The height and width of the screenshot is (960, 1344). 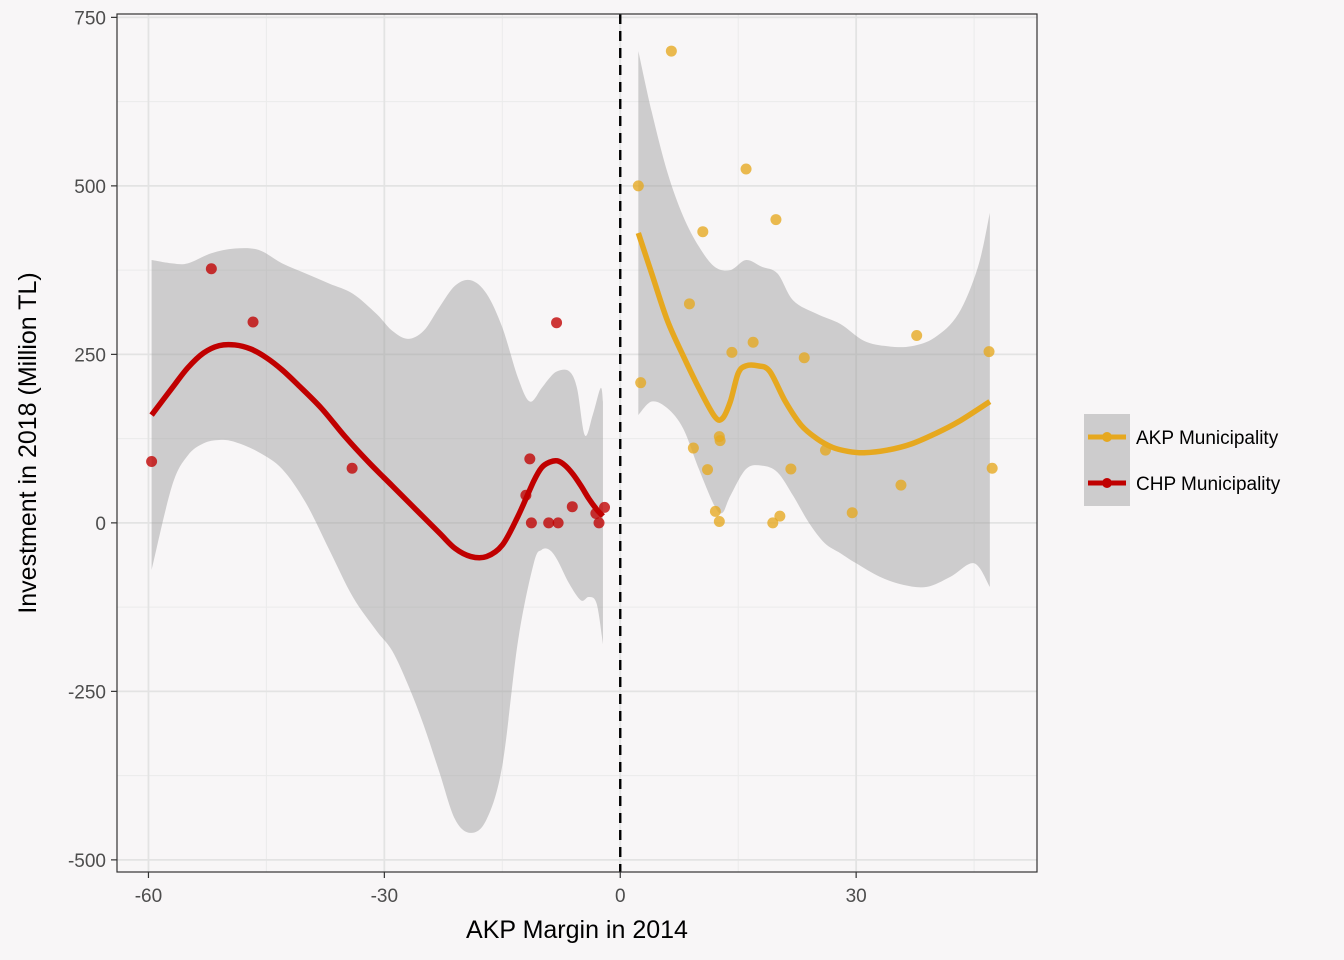 I want to click on y-tick-label: -500, so click(x=87, y=861).